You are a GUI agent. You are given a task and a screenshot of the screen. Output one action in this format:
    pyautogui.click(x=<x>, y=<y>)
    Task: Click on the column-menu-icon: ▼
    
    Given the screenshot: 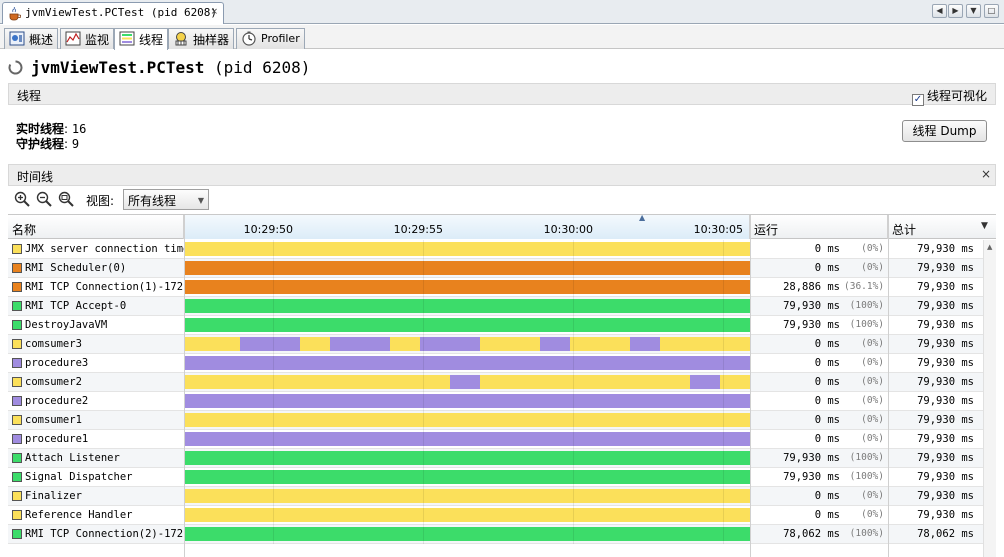 What is the action you would take?
    pyautogui.click(x=984, y=226)
    